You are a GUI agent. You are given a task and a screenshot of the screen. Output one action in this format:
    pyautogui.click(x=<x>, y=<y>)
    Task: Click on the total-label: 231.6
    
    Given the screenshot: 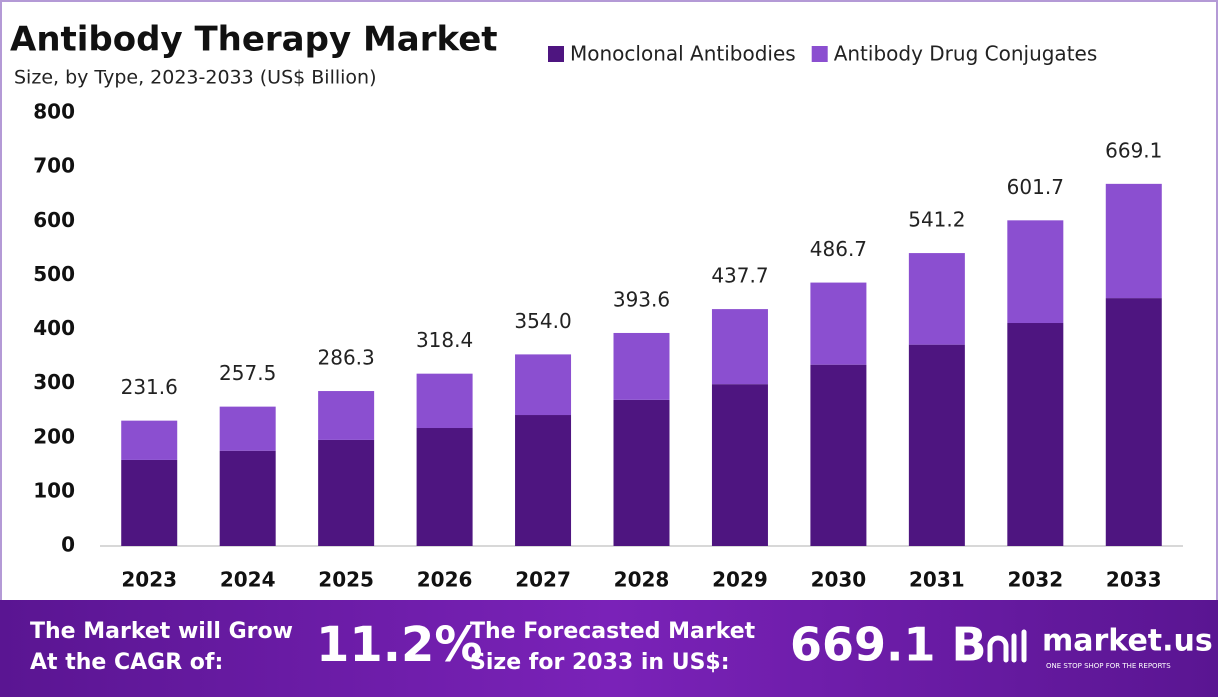 What is the action you would take?
    pyautogui.click(x=149, y=387)
    